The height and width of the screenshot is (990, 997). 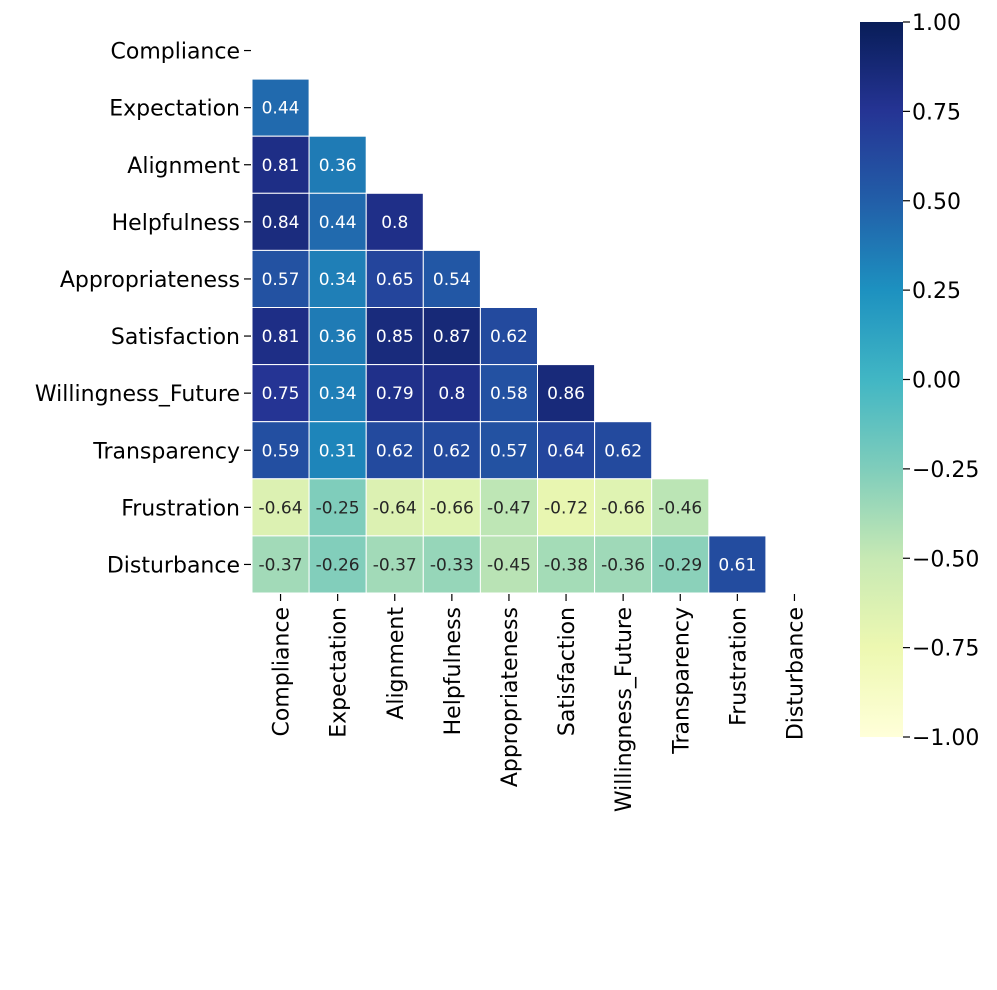 I want to click on colorbar-gradient, so click(x=881, y=379).